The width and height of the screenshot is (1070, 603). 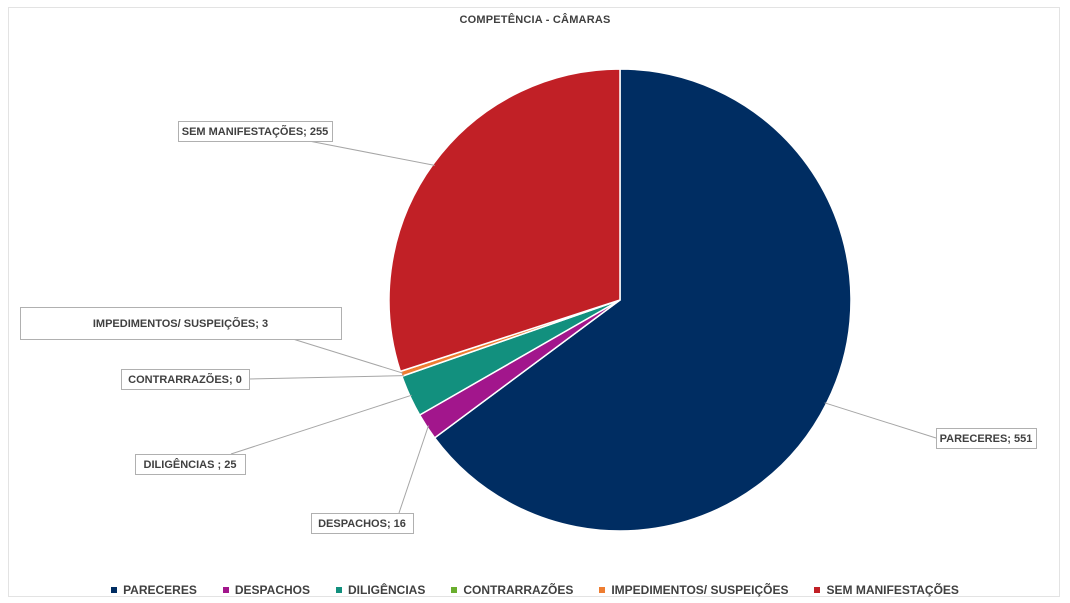 I want to click on legend-swatch-diligencias, so click(x=338, y=590).